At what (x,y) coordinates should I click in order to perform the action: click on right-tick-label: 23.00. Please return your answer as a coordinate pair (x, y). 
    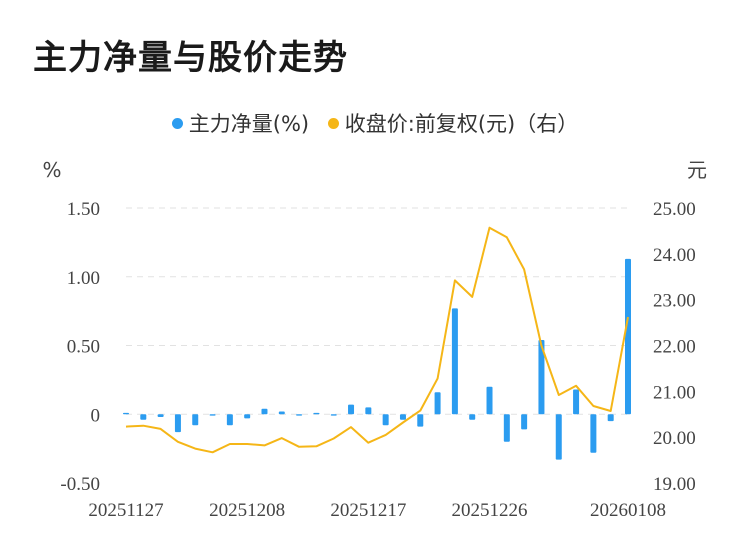
    Looking at the image, I should click on (674, 301).